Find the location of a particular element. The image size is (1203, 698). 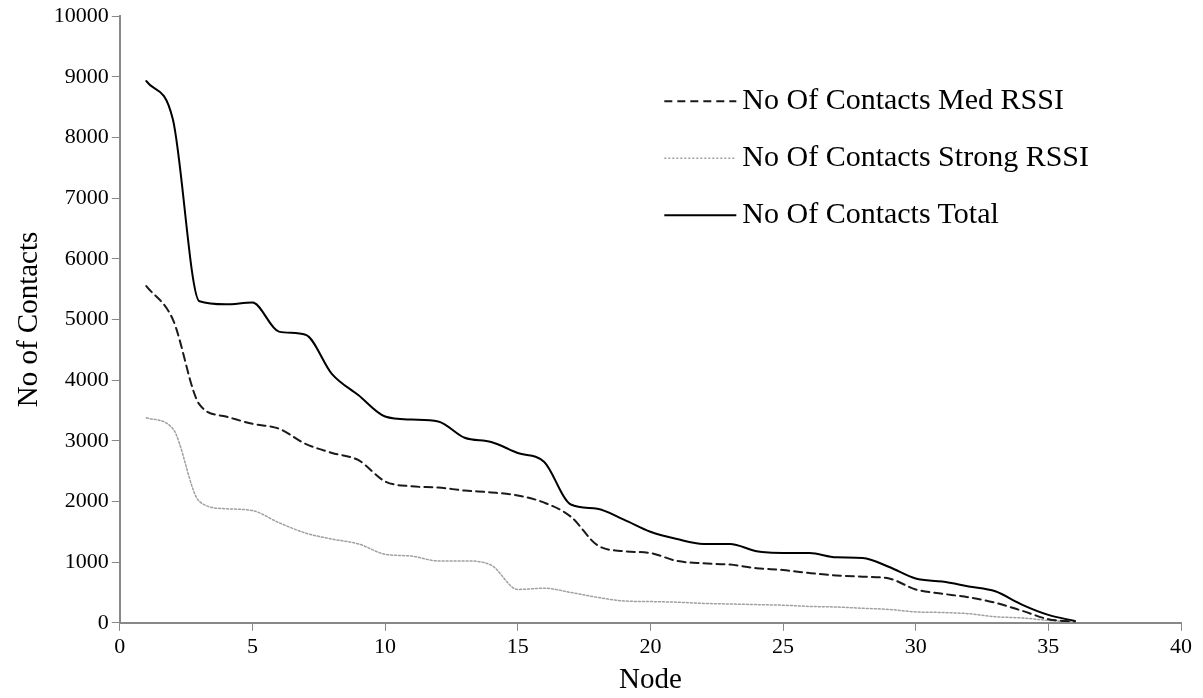

x-tick-label: 40 is located at coordinates (1181, 645).